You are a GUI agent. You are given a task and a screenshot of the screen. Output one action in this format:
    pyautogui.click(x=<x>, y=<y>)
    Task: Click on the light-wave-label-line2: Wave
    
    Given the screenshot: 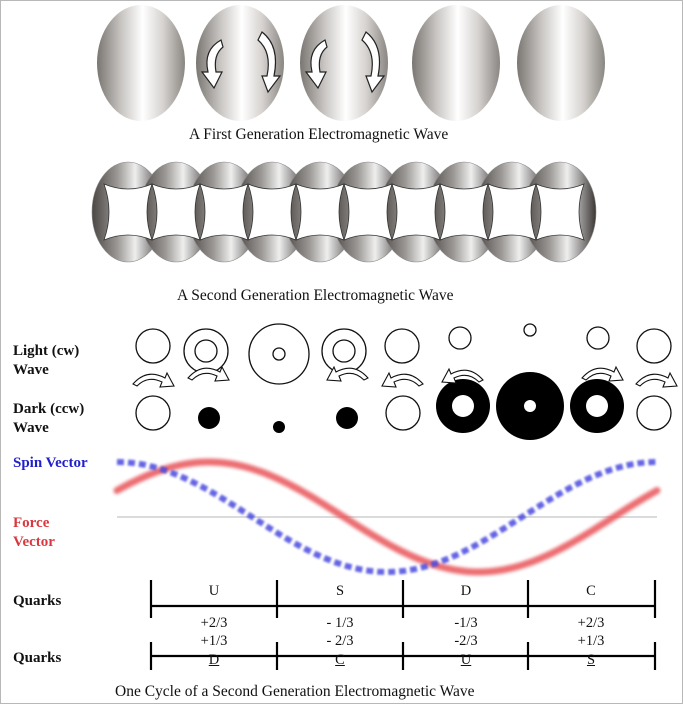 What is the action you would take?
    pyautogui.click(x=31, y=370)
    